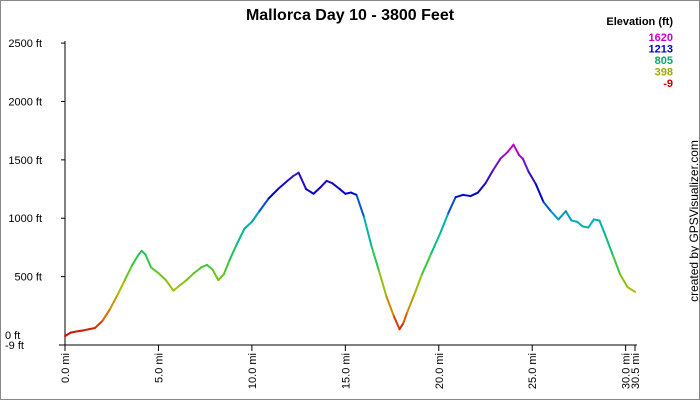 The width and height of the screenshot is (700, 400). What do you see at coordinates (25, 219) in the screenshot?
I see `y-tick-label: 1000 ft` at bounding box center [25, 219].